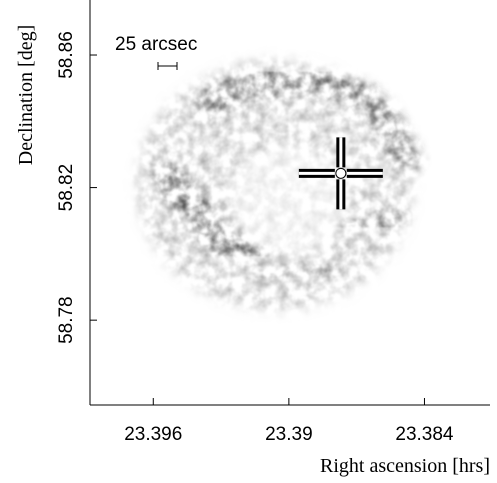 This screenshot has width=497, height=483. I want to click on scale-bar, so click(167, 66).